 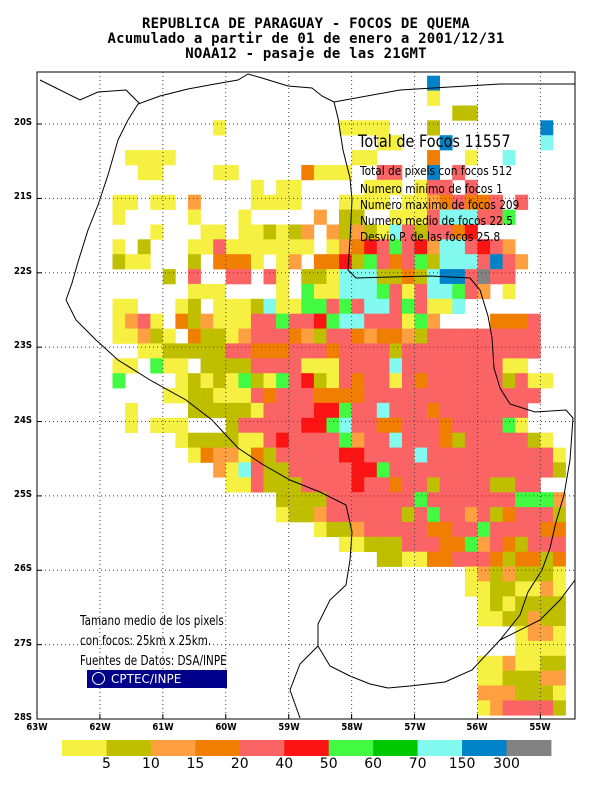 I want to click on y-tick-label: 24S, so click(x=23, y=420).